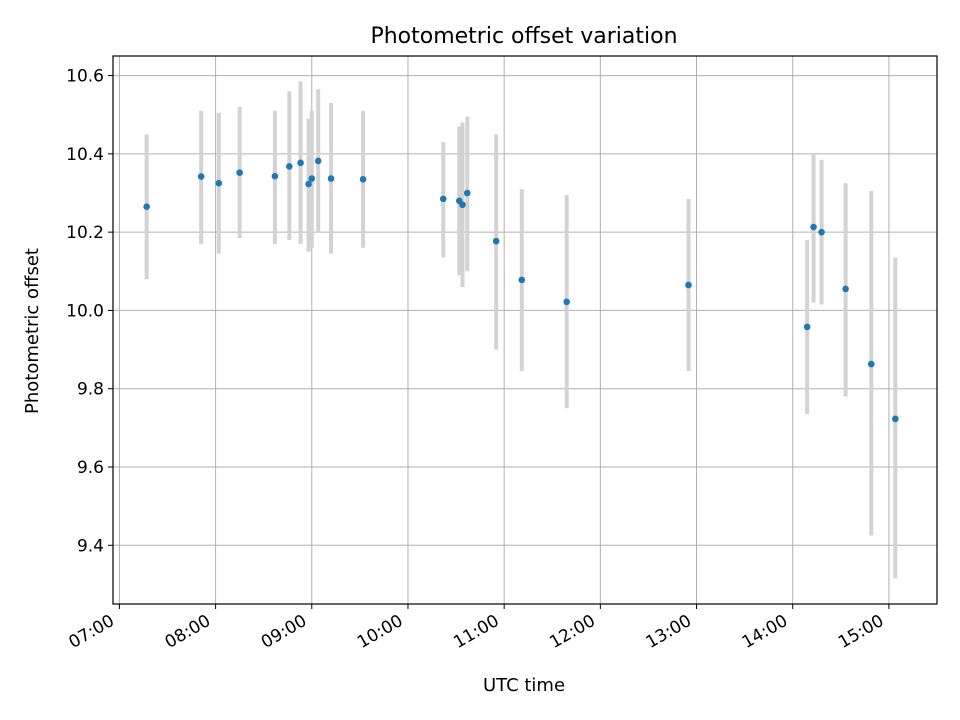  I want to click on y-axis-label: Photometric offset, so click(32, 331).